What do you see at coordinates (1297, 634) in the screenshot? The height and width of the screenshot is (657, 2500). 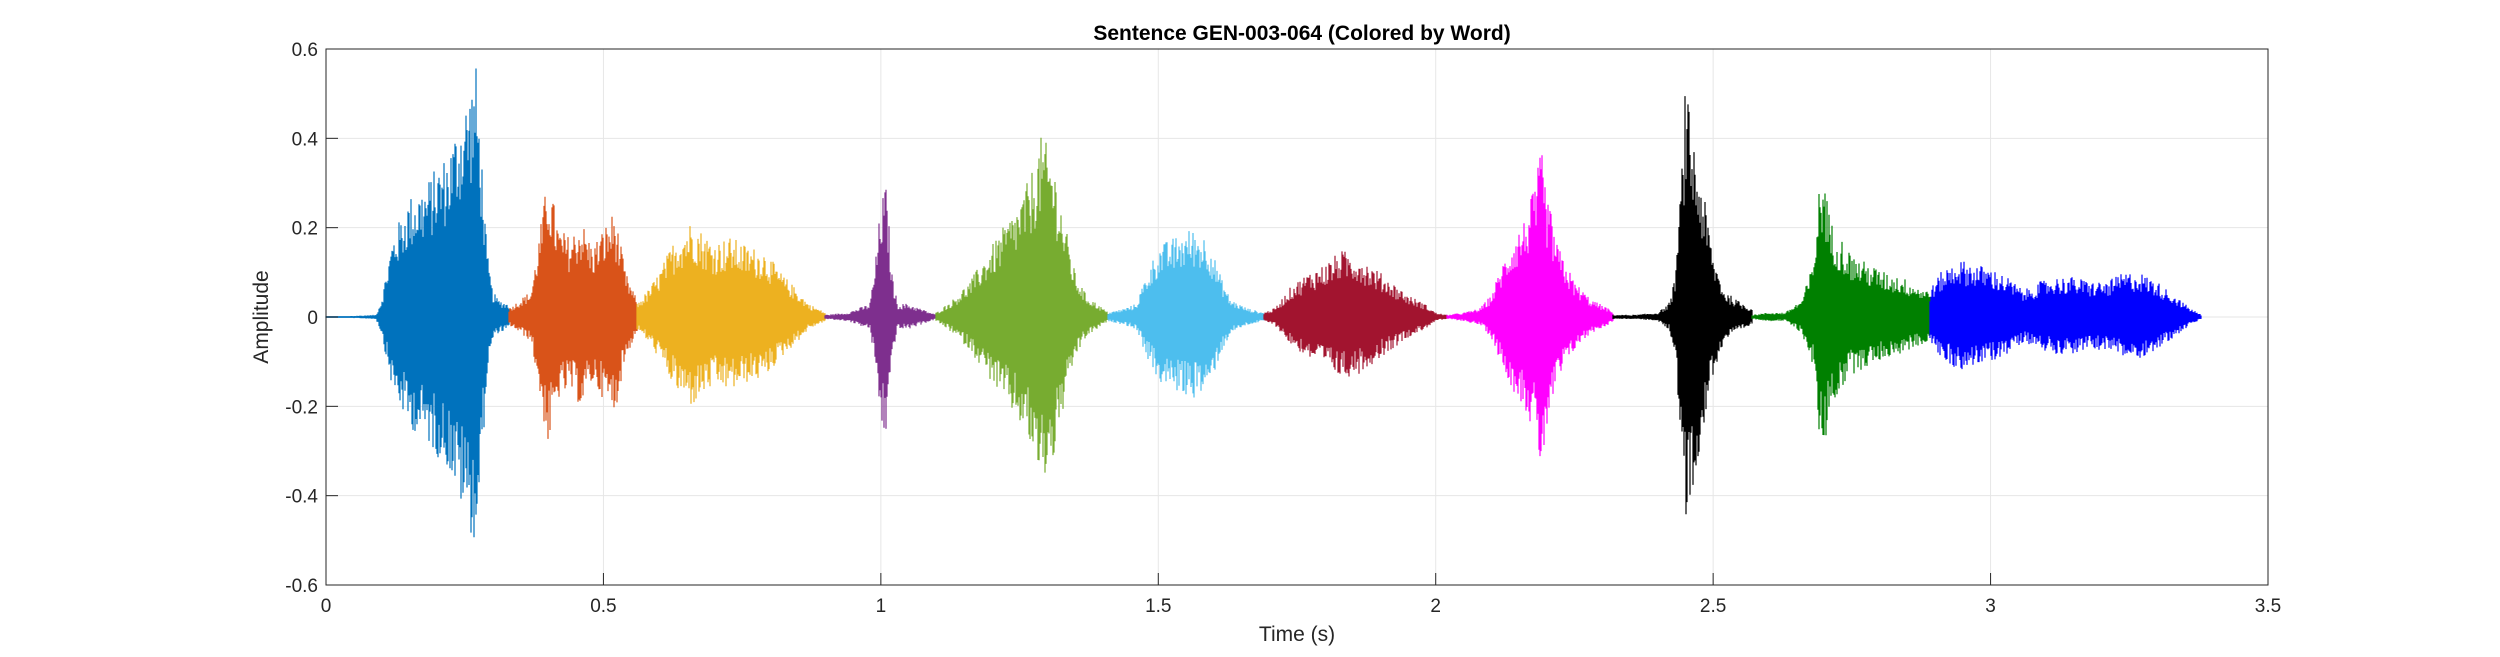 I see `x-axis-label: Time (s)` at bounding box center [1297, 634].